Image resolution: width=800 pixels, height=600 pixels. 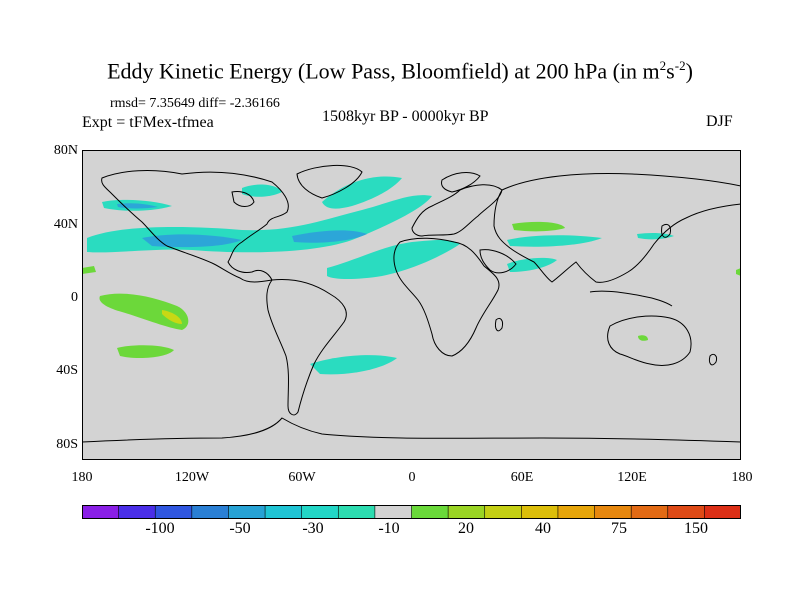 I want to click on y-tick-label: 80S, so click(x=67, y=444).